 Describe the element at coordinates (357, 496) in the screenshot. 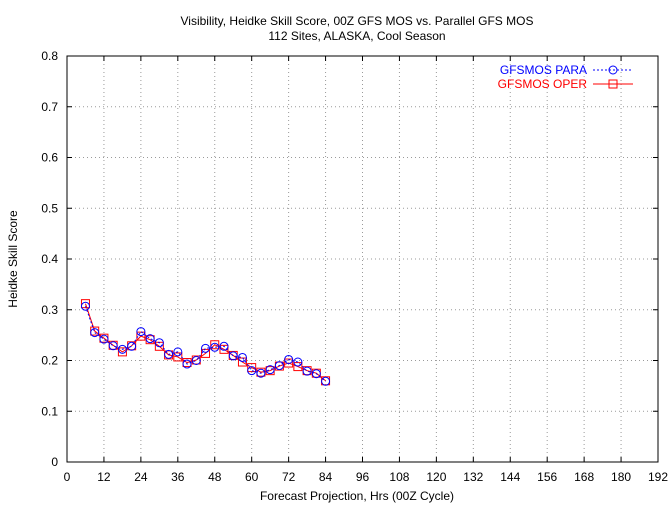

I see `x-axis-label: Forecast Projection, Hrs (00Z Cycle)` at that location.